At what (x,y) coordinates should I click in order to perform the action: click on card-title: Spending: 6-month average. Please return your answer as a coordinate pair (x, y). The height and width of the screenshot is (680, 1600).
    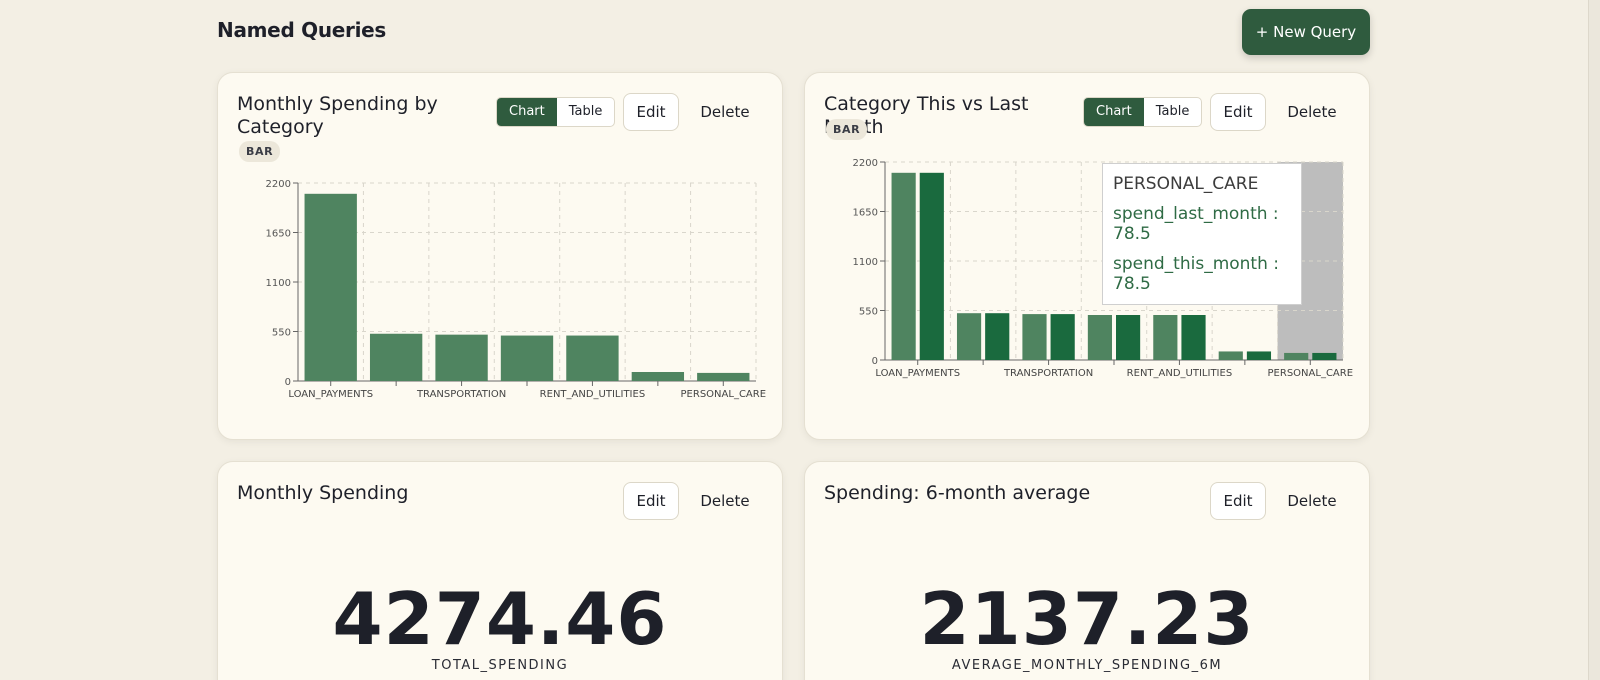
    Looking at the image, I should click on (957, 493).